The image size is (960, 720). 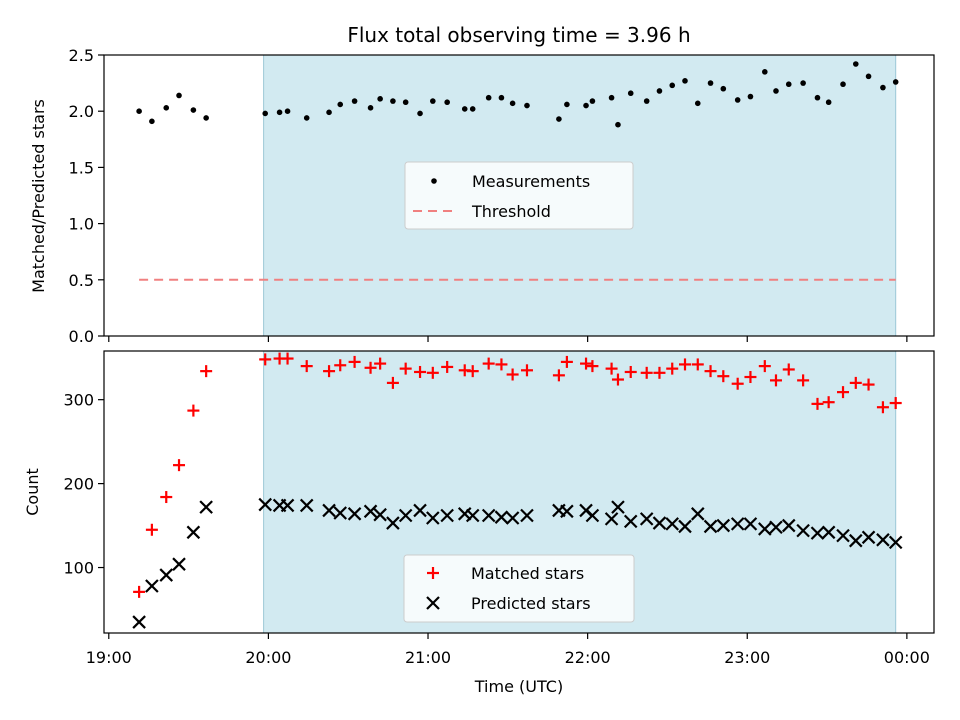 What do you see at coordinates (433, 573) in the screenshot?
I see `matched-legend-marker` at bounding box center [433, 573].